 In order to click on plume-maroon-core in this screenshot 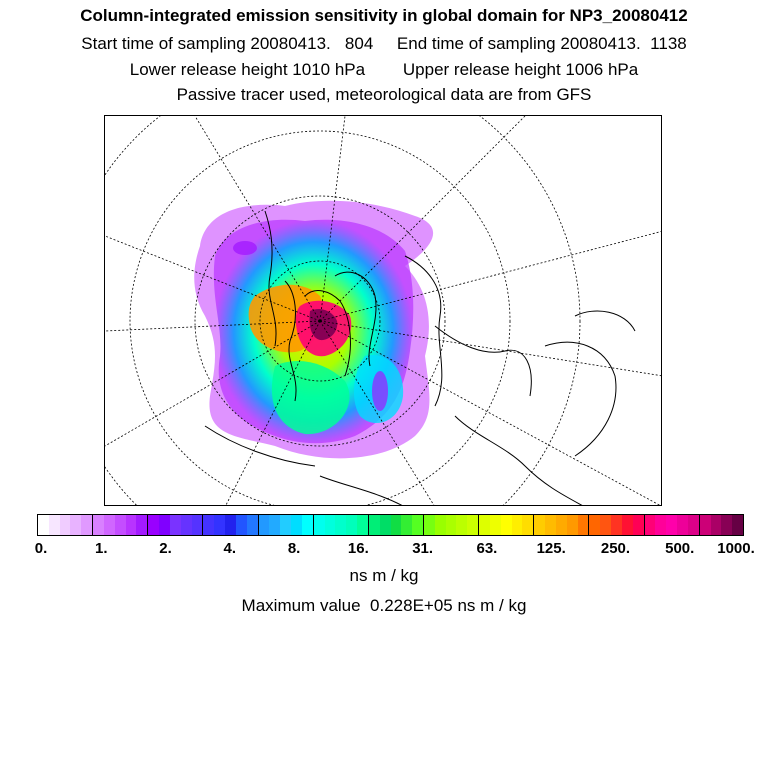, I will do `click(323, 325)`.